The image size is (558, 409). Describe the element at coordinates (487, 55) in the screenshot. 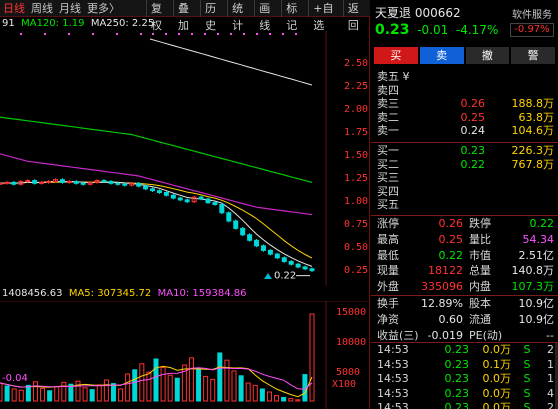

I see `cancel-order-button: 撤` at that location.